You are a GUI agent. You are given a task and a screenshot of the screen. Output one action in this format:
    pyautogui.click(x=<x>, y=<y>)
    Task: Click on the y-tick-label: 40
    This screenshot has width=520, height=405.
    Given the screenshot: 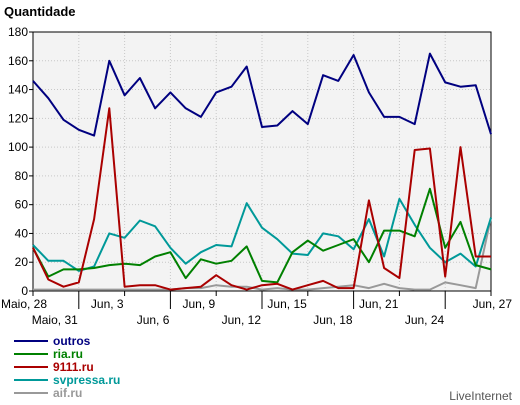 What is the action you would take?
    pyautogui.click(x=22, y=233)
    